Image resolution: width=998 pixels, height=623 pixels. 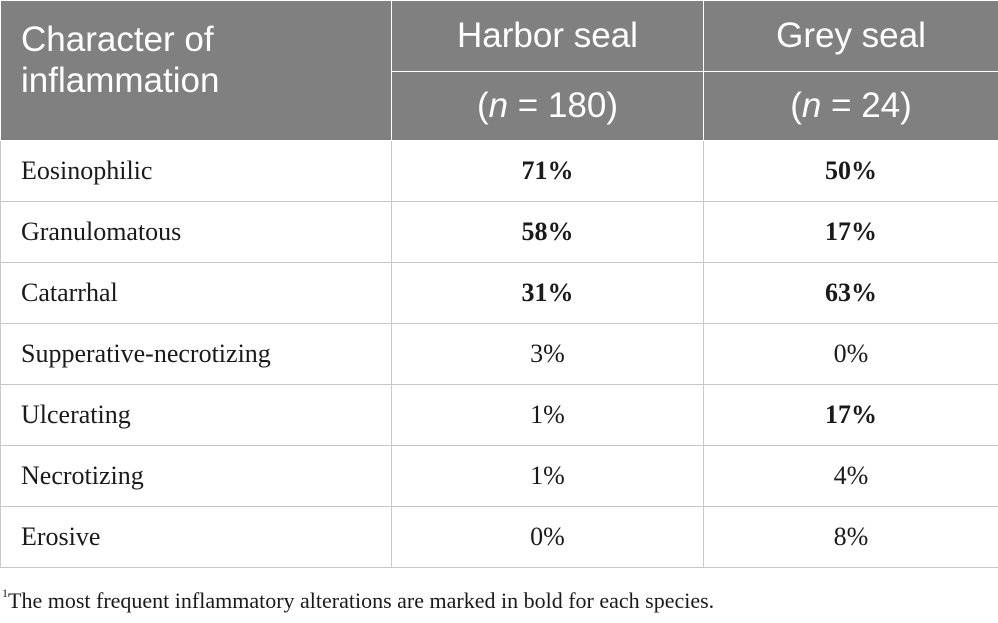 I want to click on row-label: Ulcerating, so click(x=196, y=415).